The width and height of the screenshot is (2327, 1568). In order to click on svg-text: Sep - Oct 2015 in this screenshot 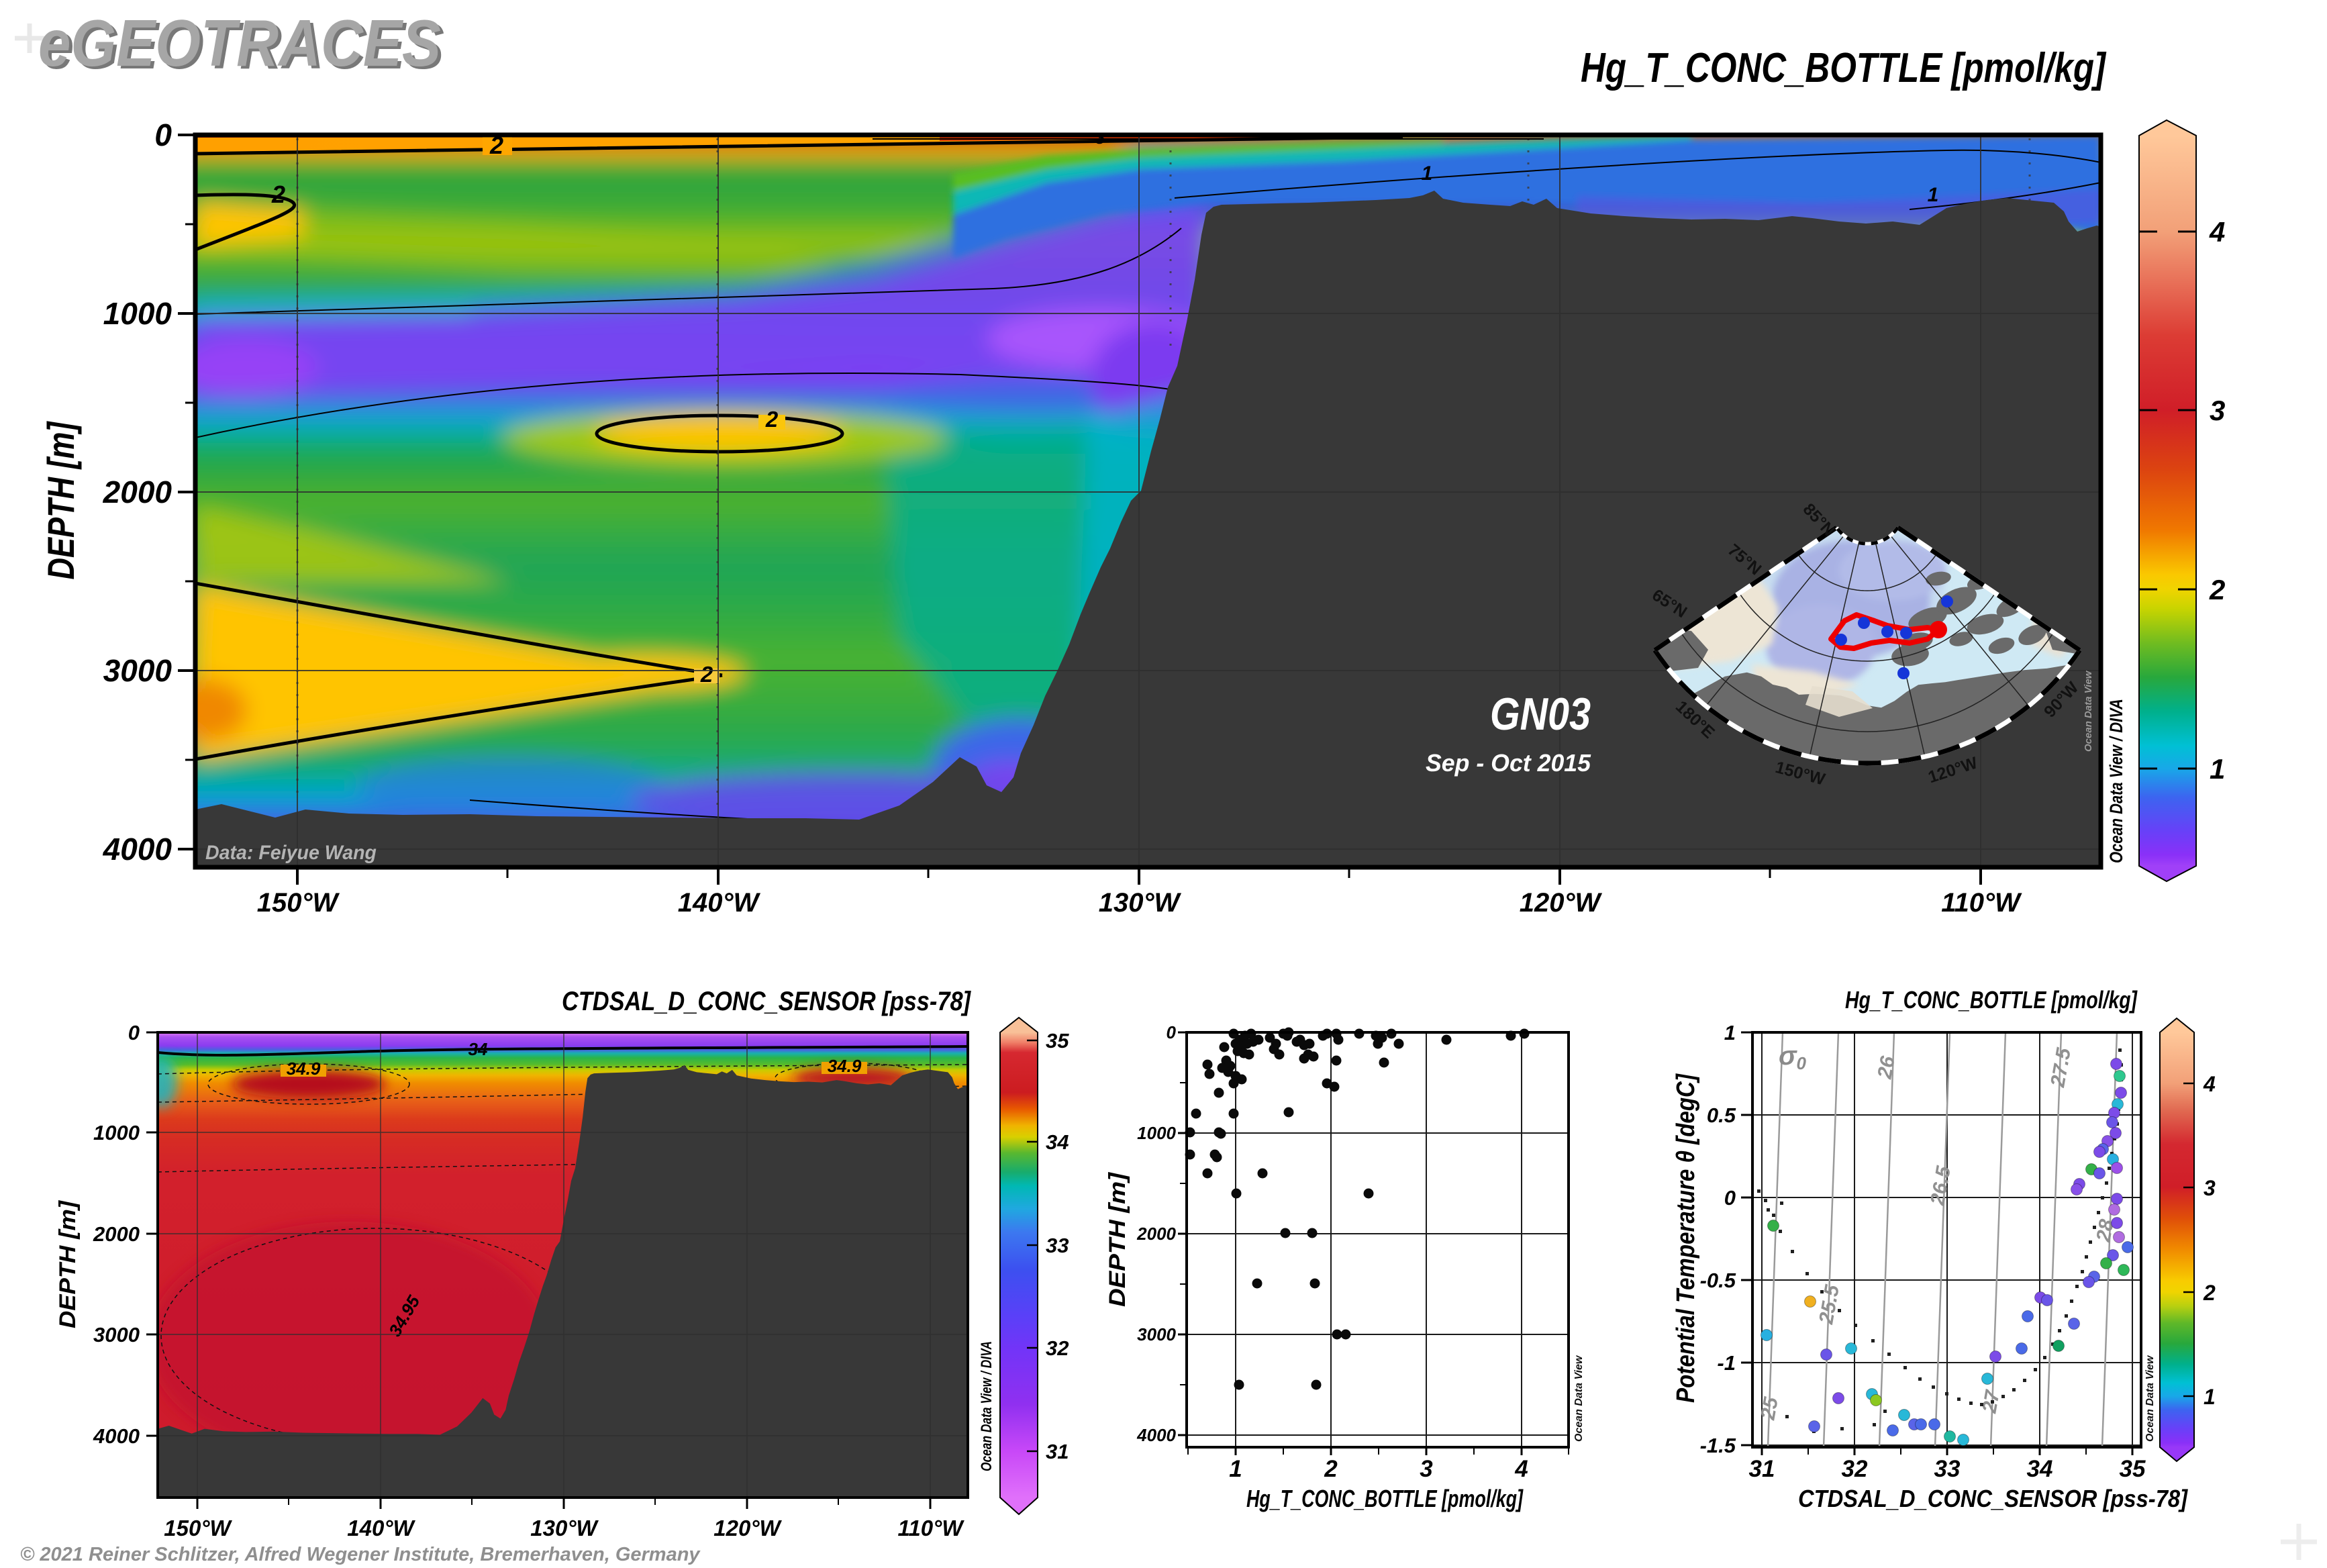, I will do `click(1508, 763)`.